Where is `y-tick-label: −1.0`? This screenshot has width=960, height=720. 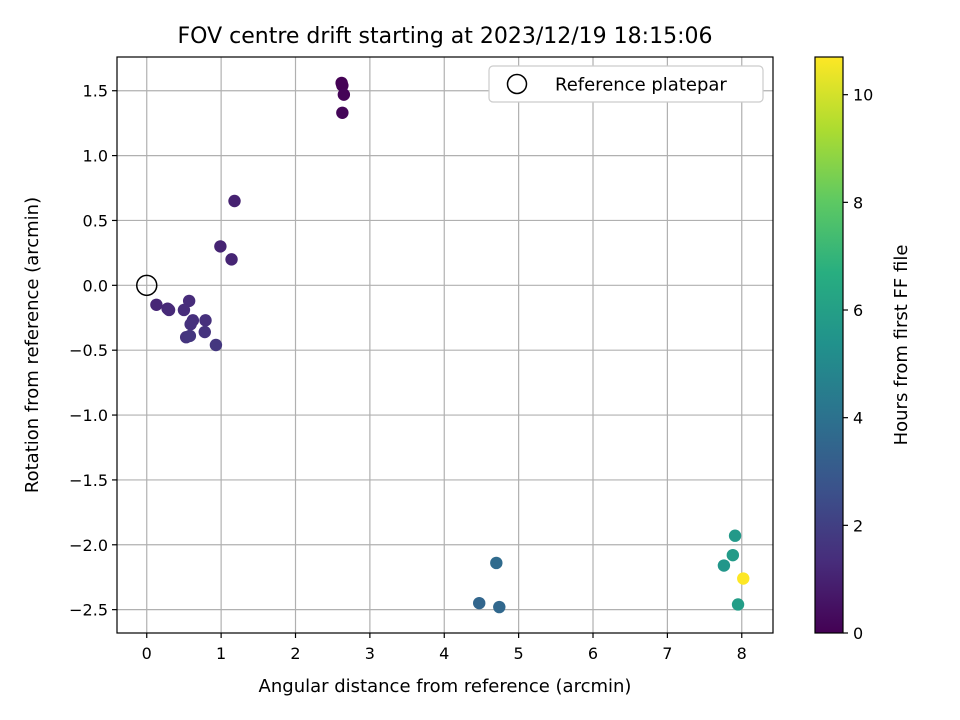
y-tick-label: −1.0 is located at coordinates (88, 415).